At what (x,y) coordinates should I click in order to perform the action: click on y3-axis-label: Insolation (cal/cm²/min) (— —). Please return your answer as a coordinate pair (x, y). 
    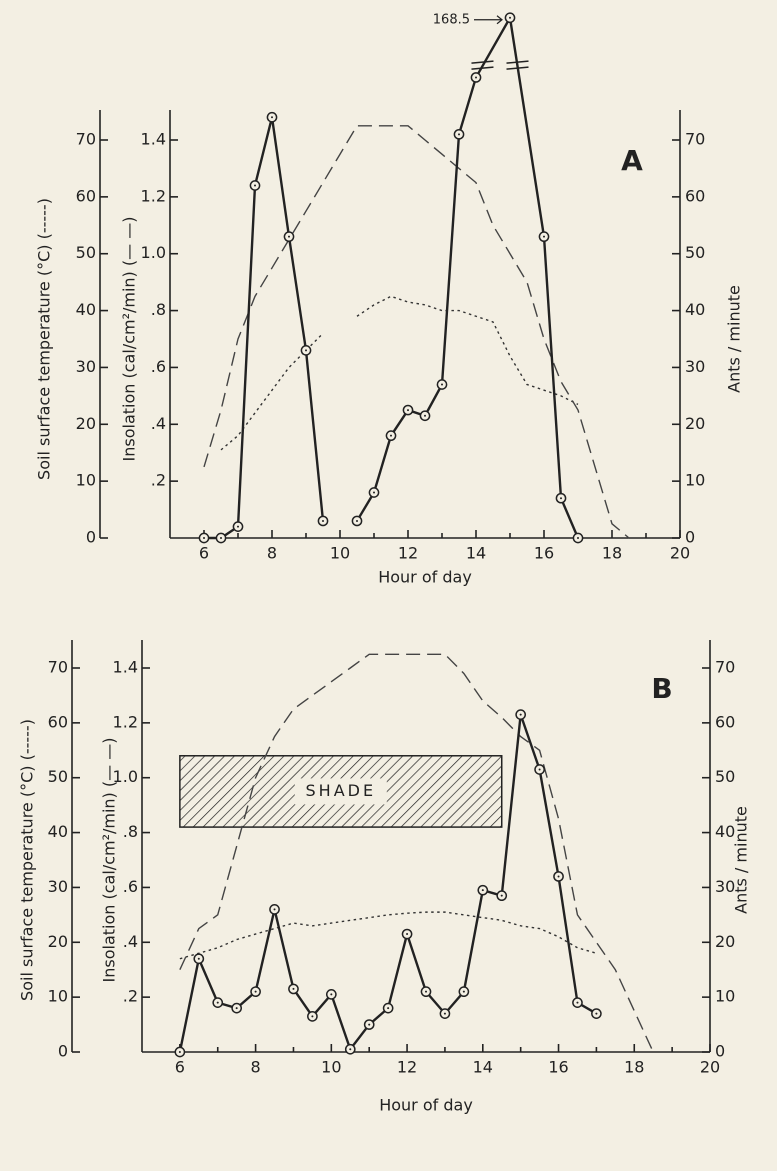
    Looking at the image, I should click on (109, 860).